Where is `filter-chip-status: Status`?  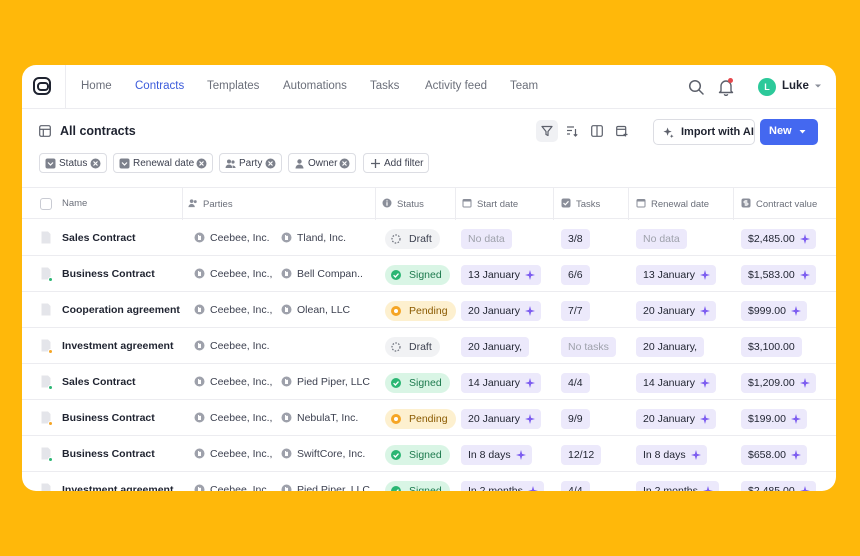 filter-chip-status: Status is located at coordinates (73, 163).